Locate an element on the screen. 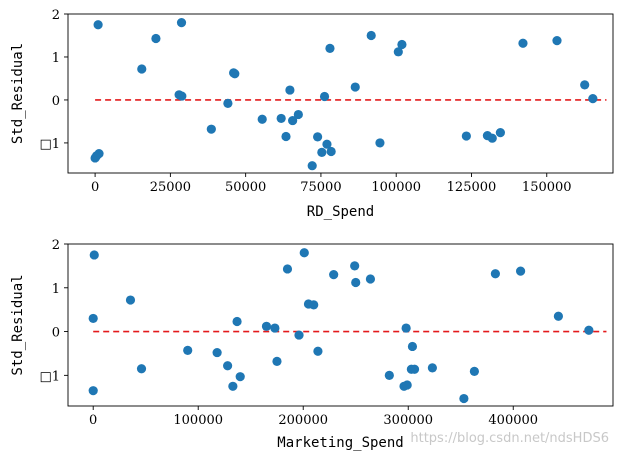 The height and width of the screenshot is (455, 619). x-tick-label: 300000 is located at coordinates (408, 420).